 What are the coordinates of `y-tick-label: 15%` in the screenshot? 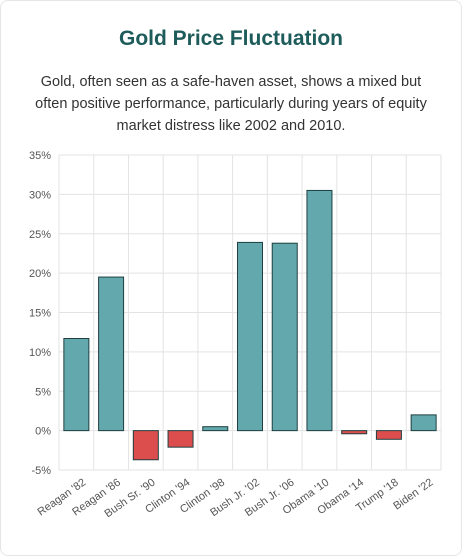 It's located at (40, 314).